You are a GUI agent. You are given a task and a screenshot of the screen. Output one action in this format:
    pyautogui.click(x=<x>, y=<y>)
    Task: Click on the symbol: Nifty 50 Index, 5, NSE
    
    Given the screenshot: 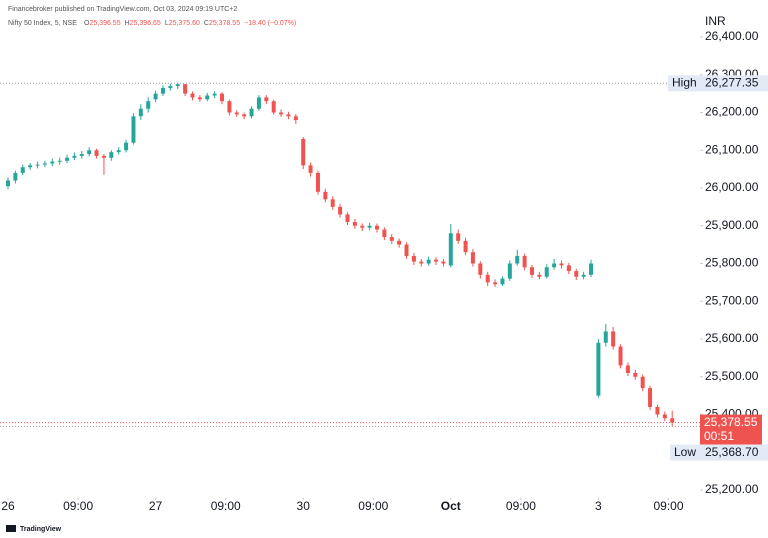 What is the action you would take?
    pyautogui.click(x=42, y=23)
    